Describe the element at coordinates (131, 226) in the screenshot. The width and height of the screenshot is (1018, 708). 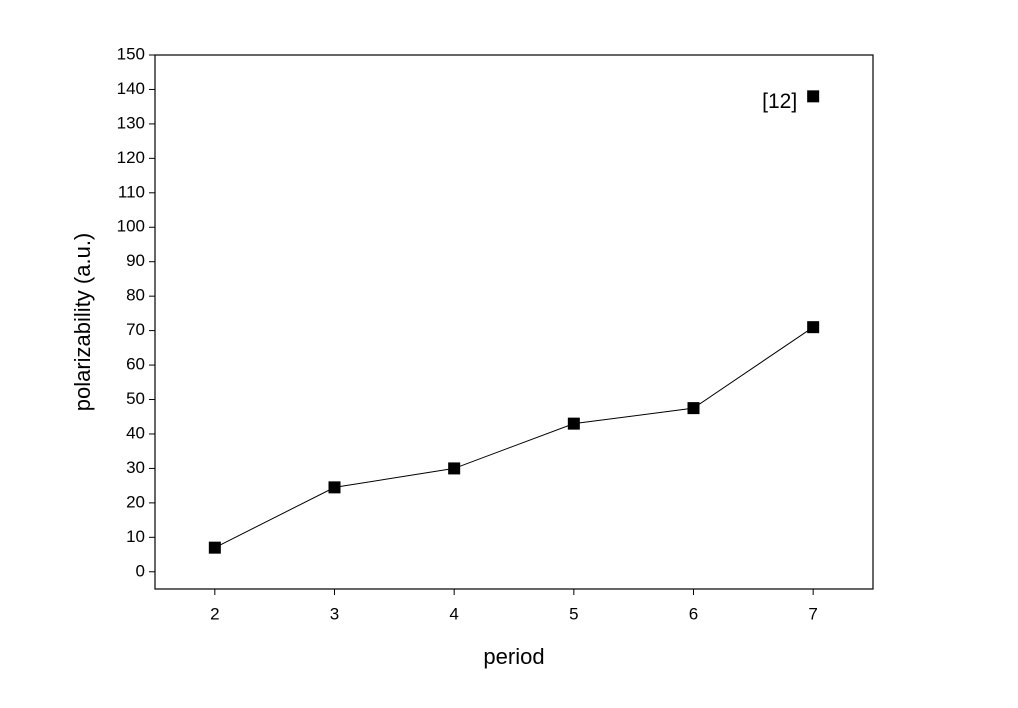
I see `y-tick-label: 100` at that location.